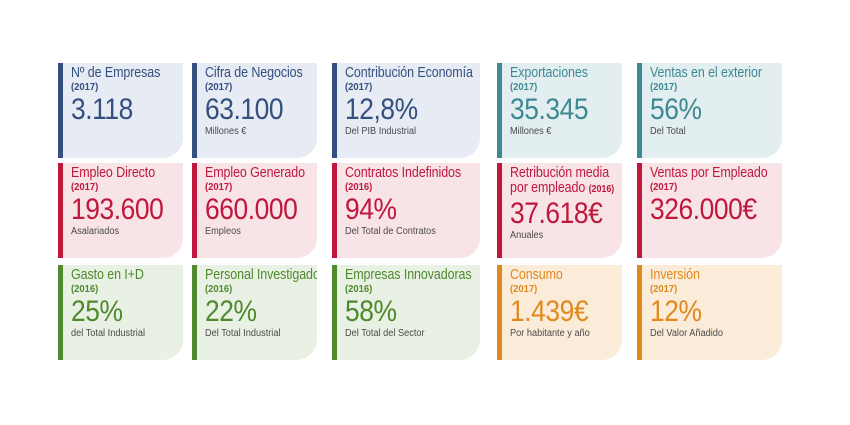 Image resolution: width=850 pixels, height=425 pixels. Describe the element at coordinates (255, 173) in the screenshot. I see `card-title: Empleo Generado` at that location.